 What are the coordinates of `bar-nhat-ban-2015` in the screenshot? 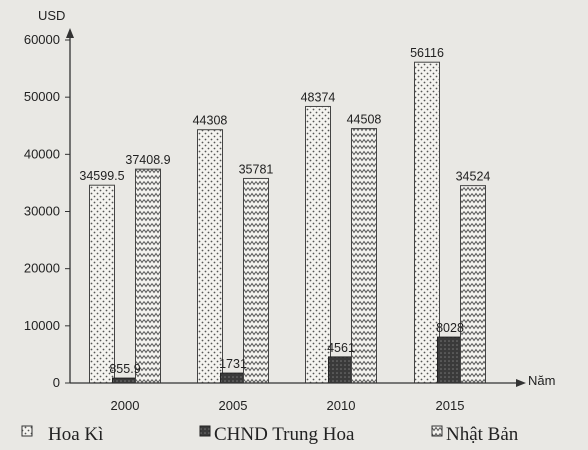 It's located at (473, 284).